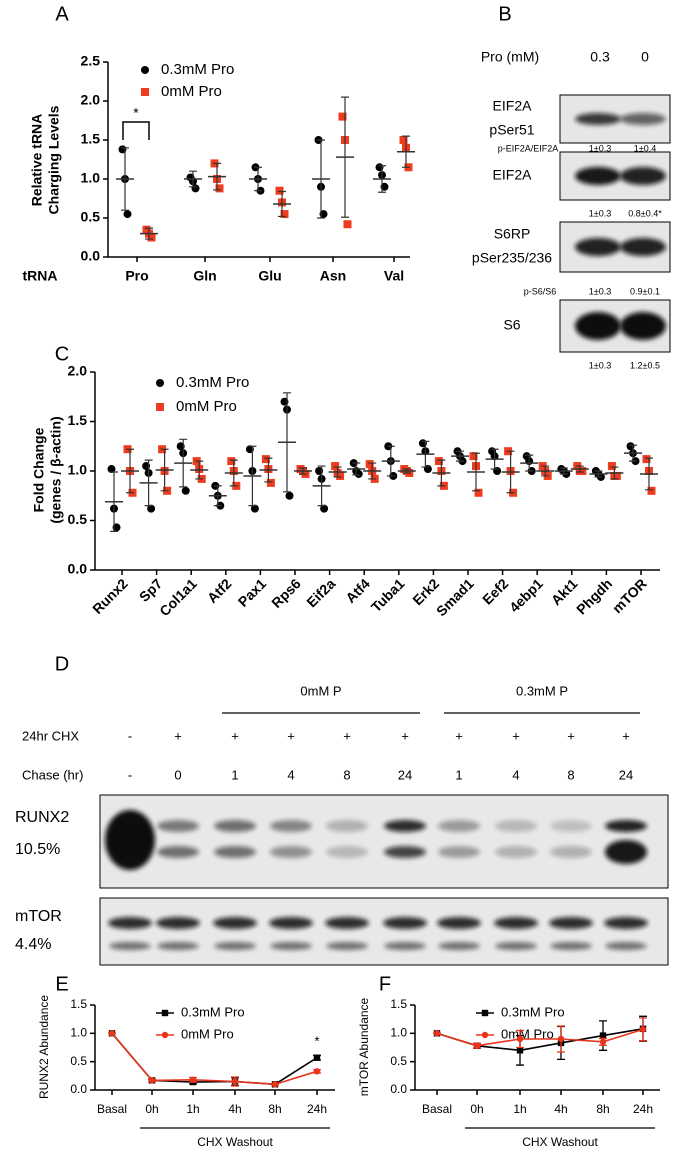  I want to click on panel-label: B, so click(504, 14).